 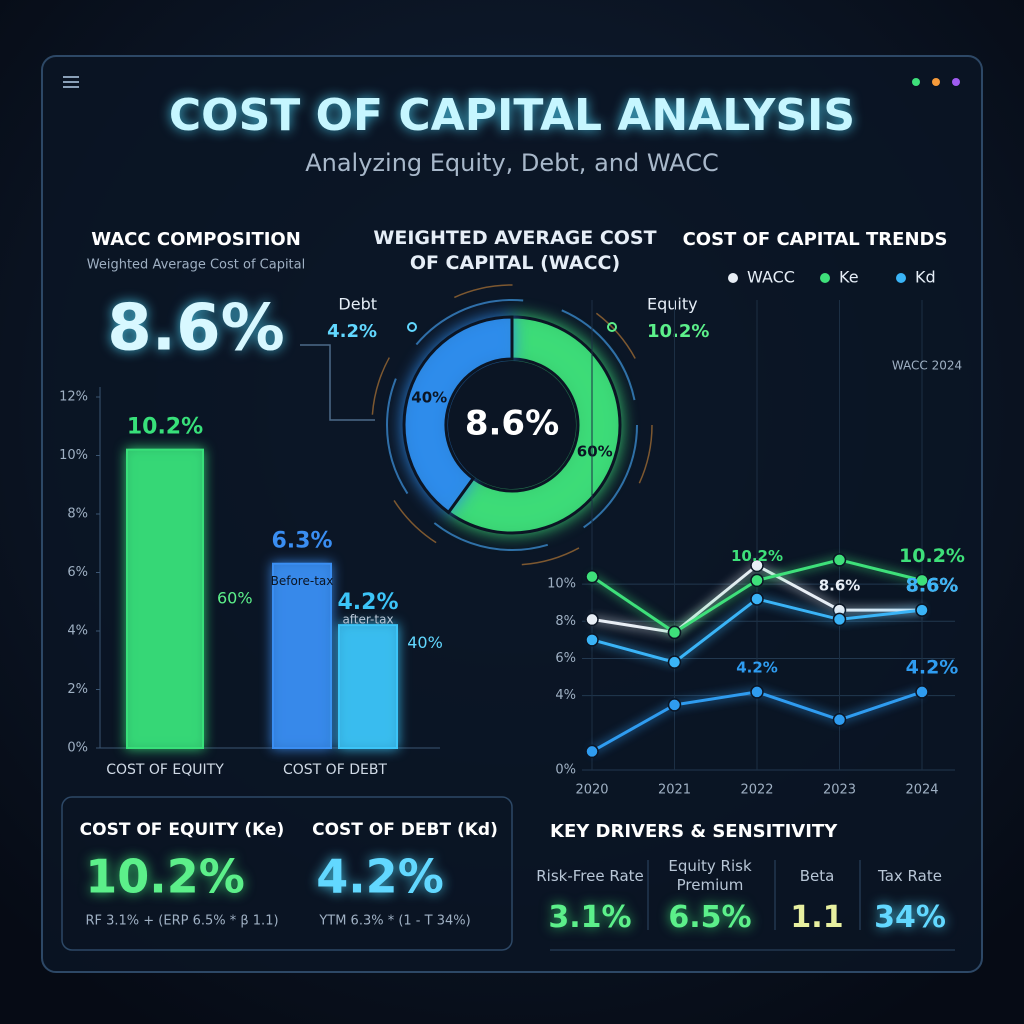 What do you see at coordinates (380, 877) in the screenshot?
I see `card-value: 4.2%` at bounding box center [380, 877].